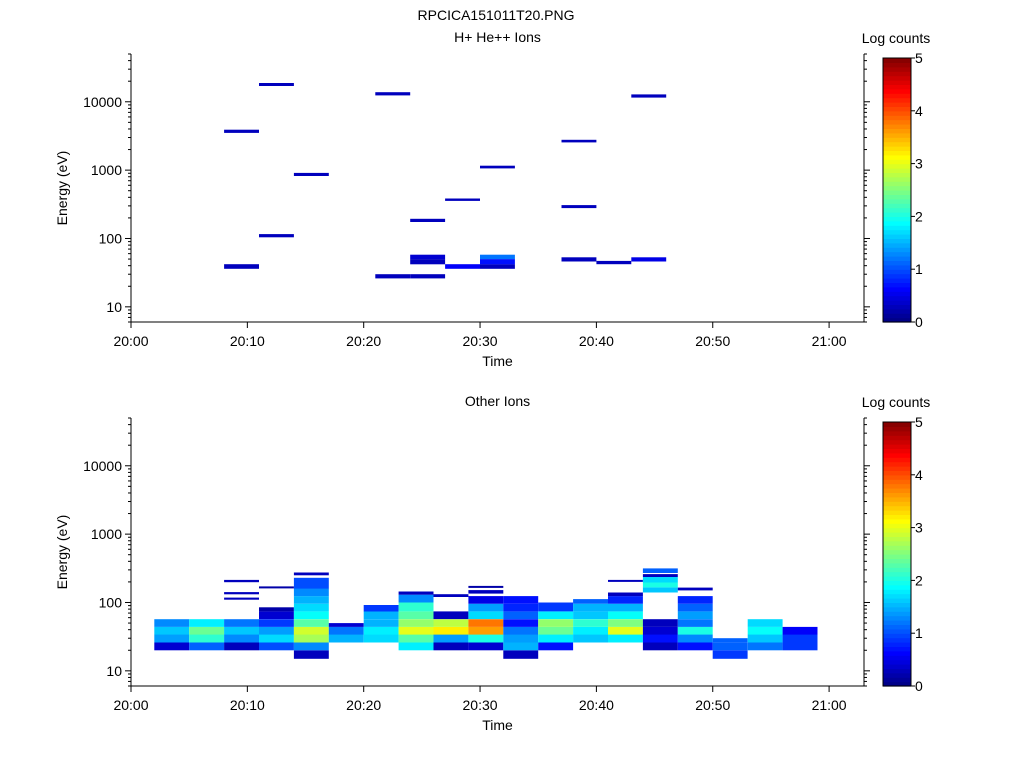 The height and width of the screenshot is (768, 1024). What do you see at coordinates (919, 528) in the screenshot?
I see `colorbar-tick-label: 3` at bounding box center [919, 528].